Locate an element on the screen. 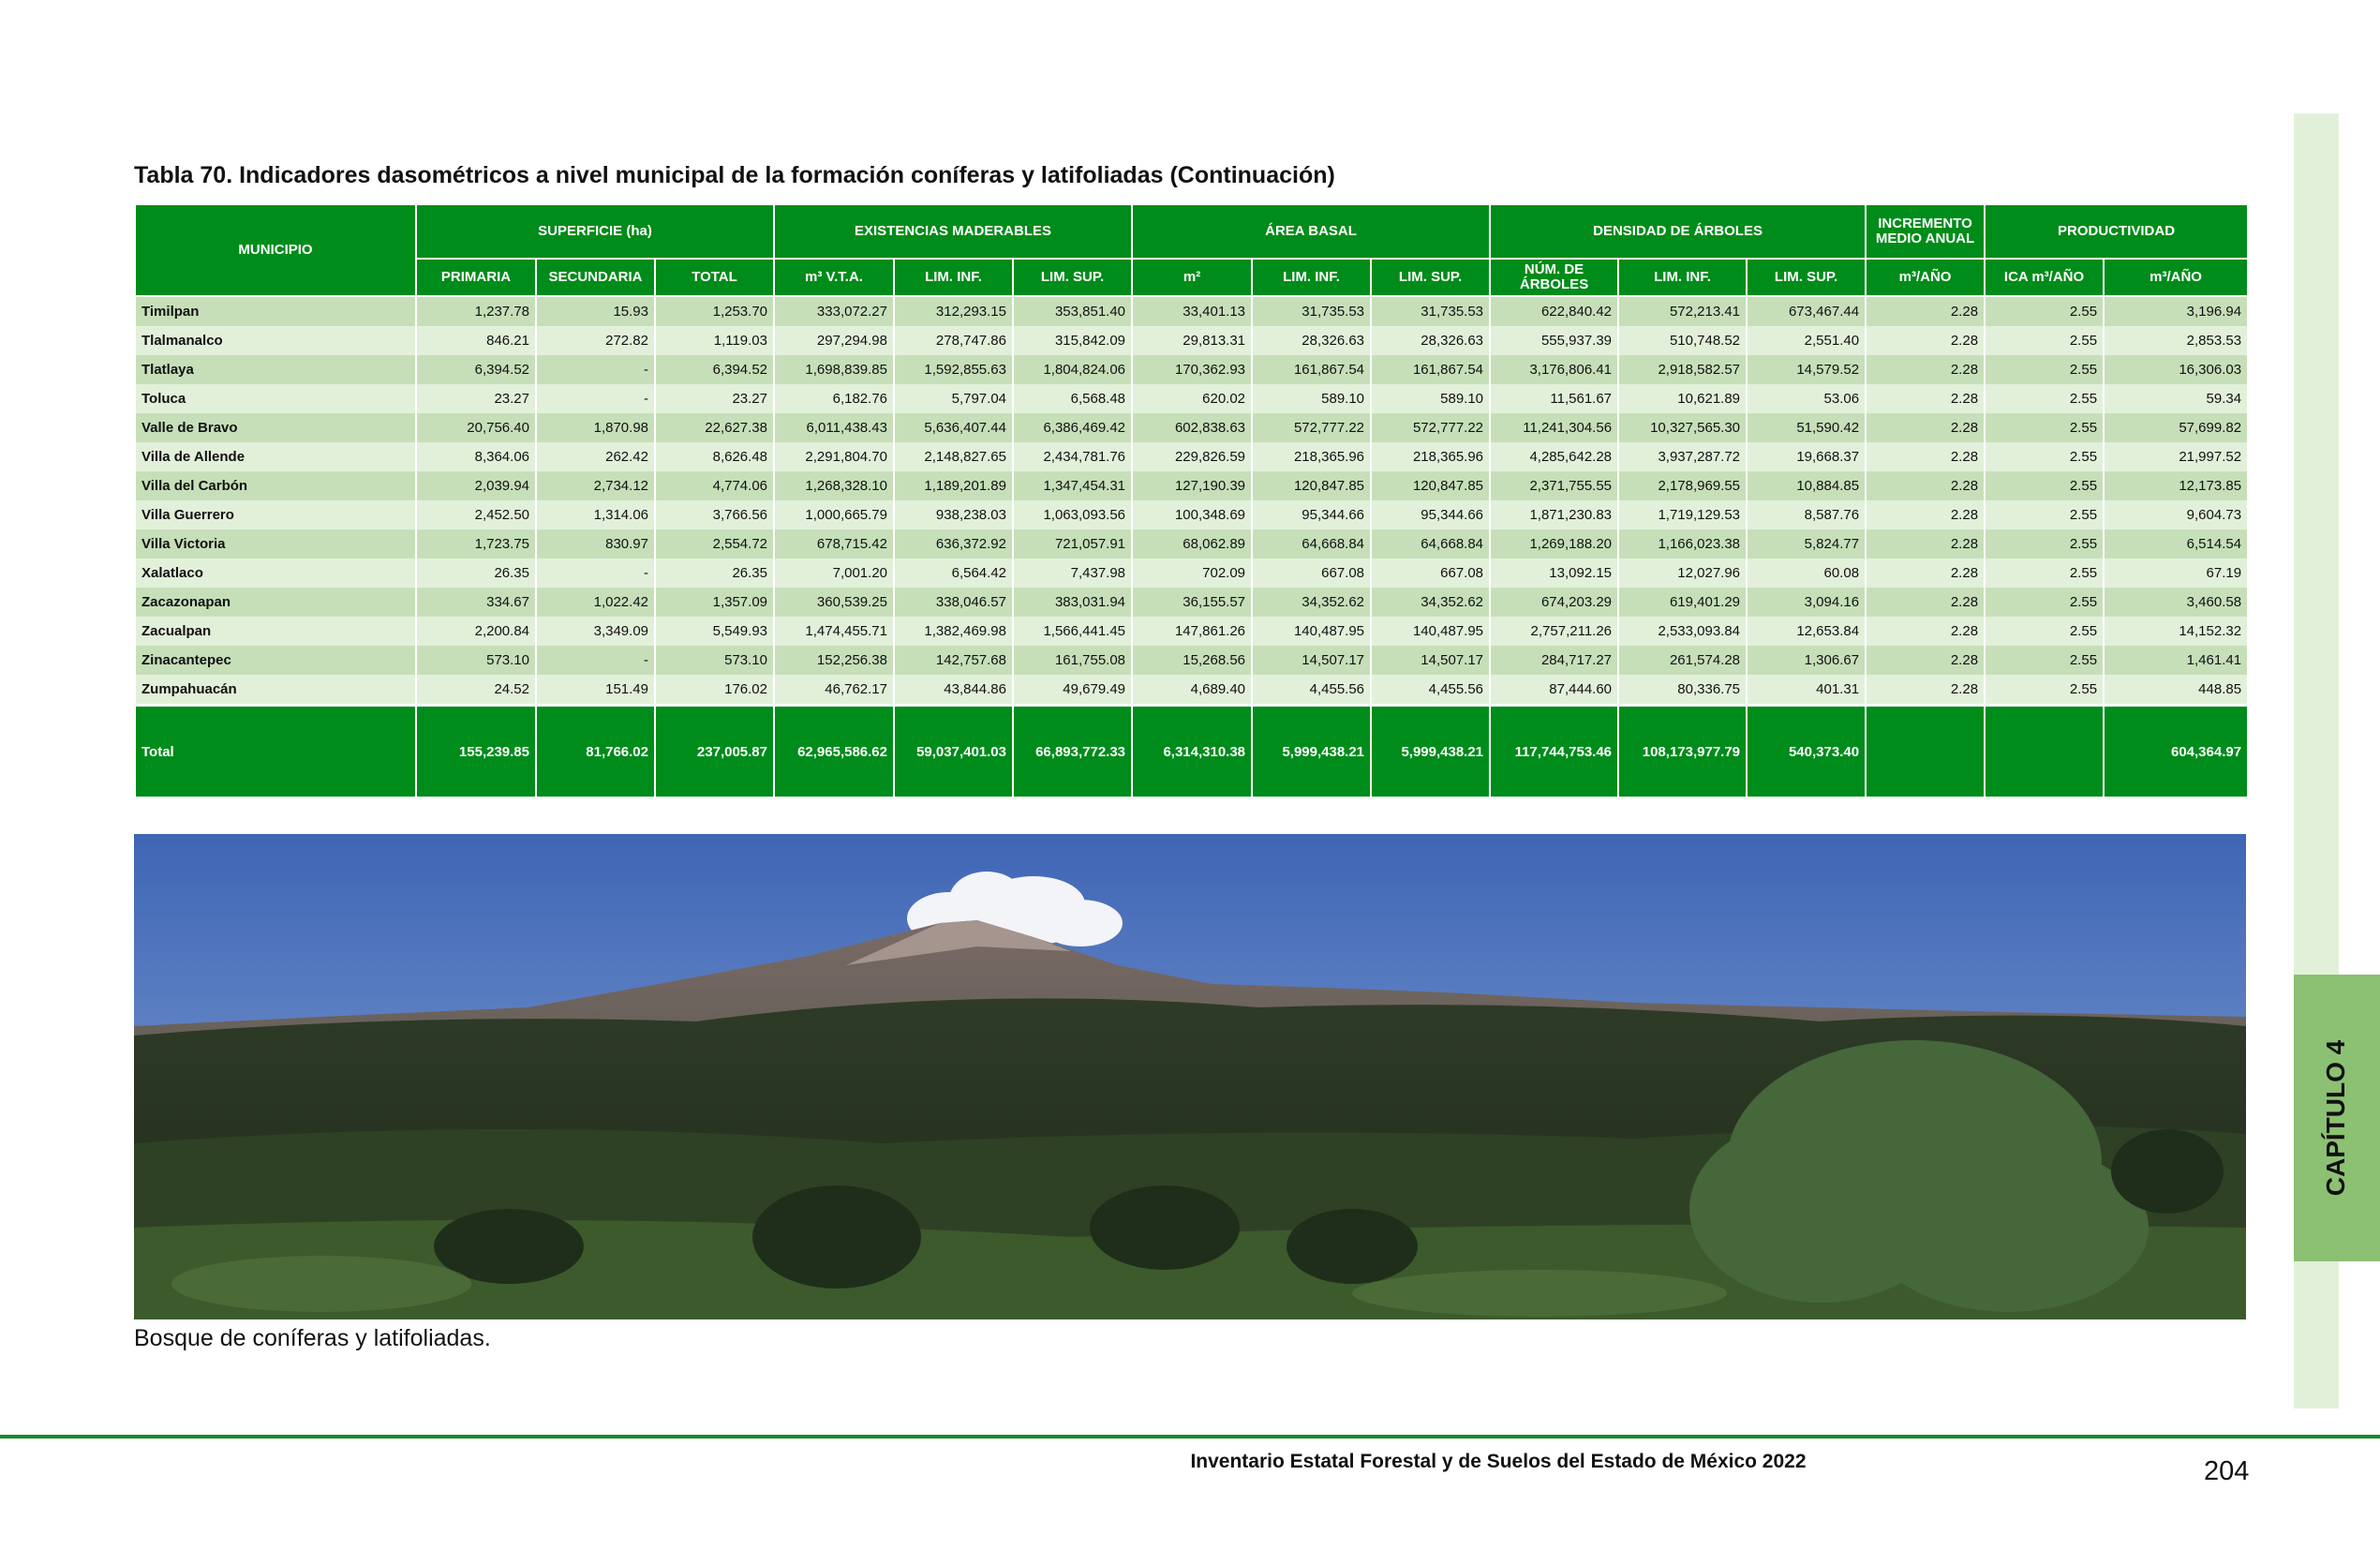  table-cell: 620.02 is located at coordinates (1192, 398).